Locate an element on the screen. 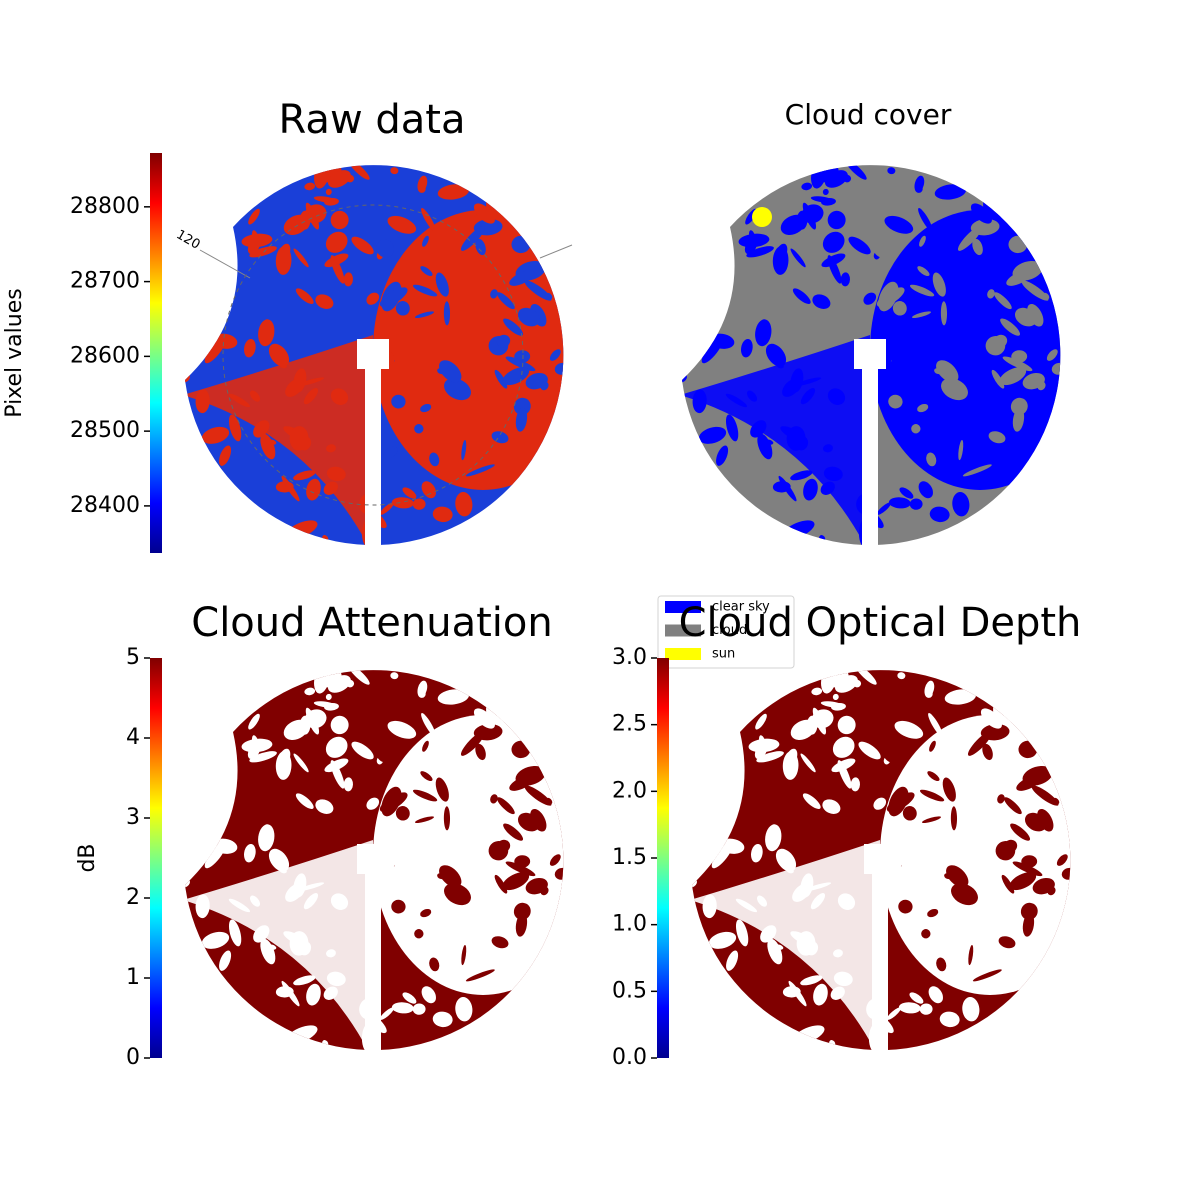  mount is located at coordinates (870, 354).